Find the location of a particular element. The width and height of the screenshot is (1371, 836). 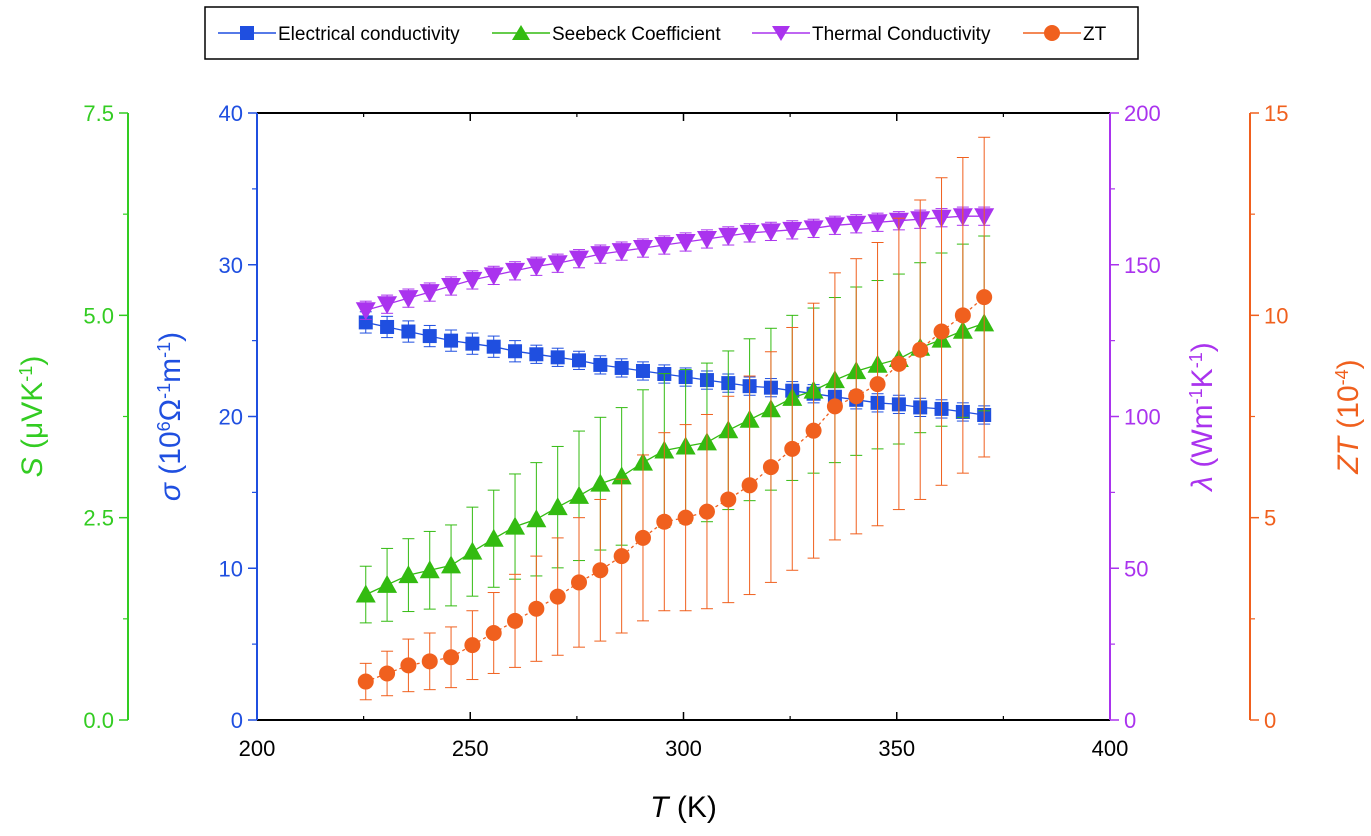

y-axis-label-part: (Wm is located at coordinates (1202, 440).